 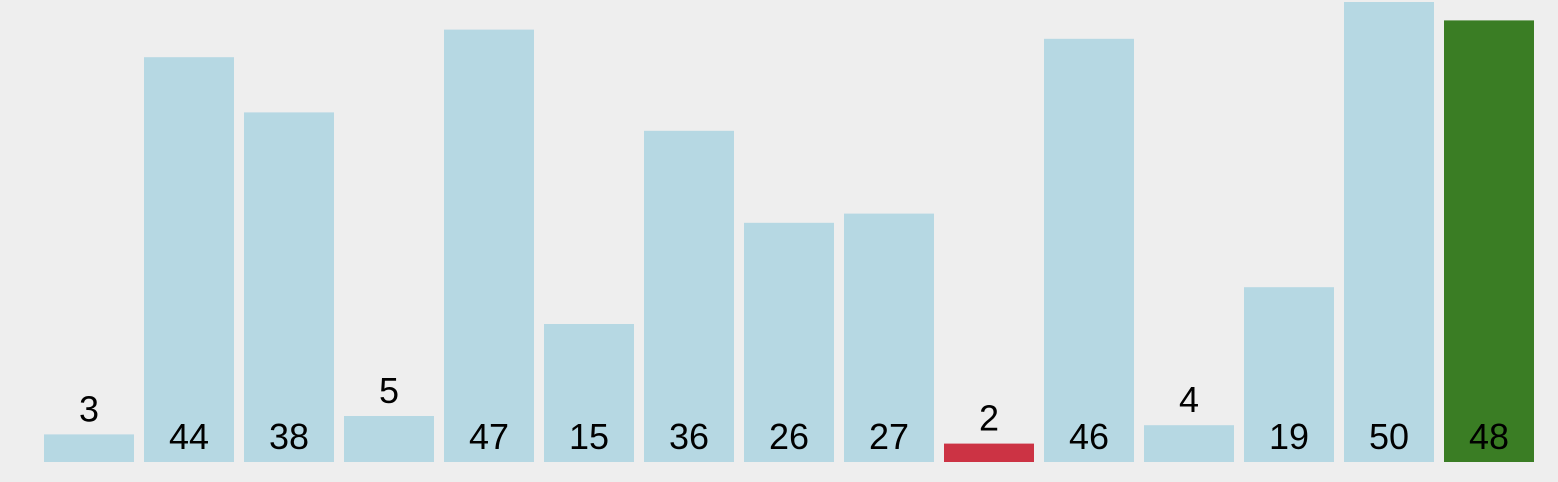 I want to click on bar-label-9: 2, so click(x=989, y=418).